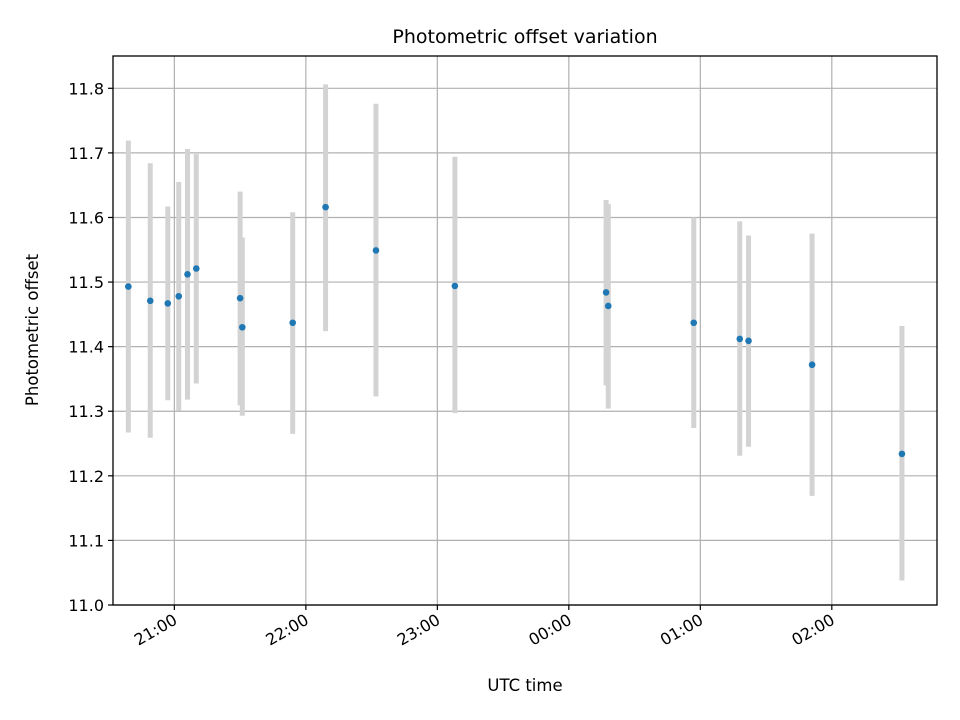 The image size is (960, 720). What do you see at coordinates (32, 329) in the screenshot?
I see `y-axis-title: Photometric offset` at bounding box center [32, 329].